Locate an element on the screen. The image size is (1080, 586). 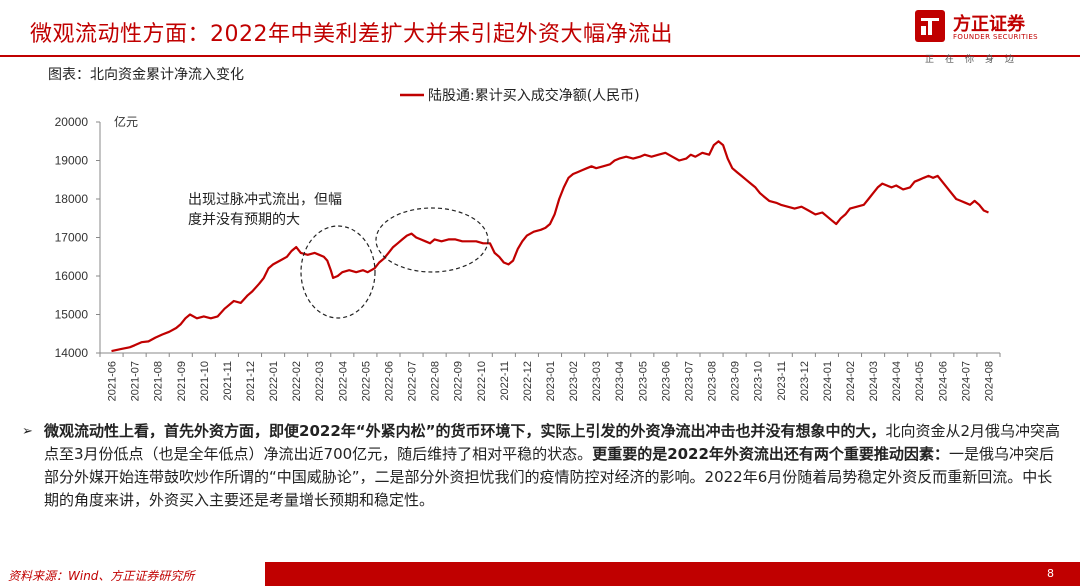
x-tick-label: 2023-05 is located at coordinates (643, 381).